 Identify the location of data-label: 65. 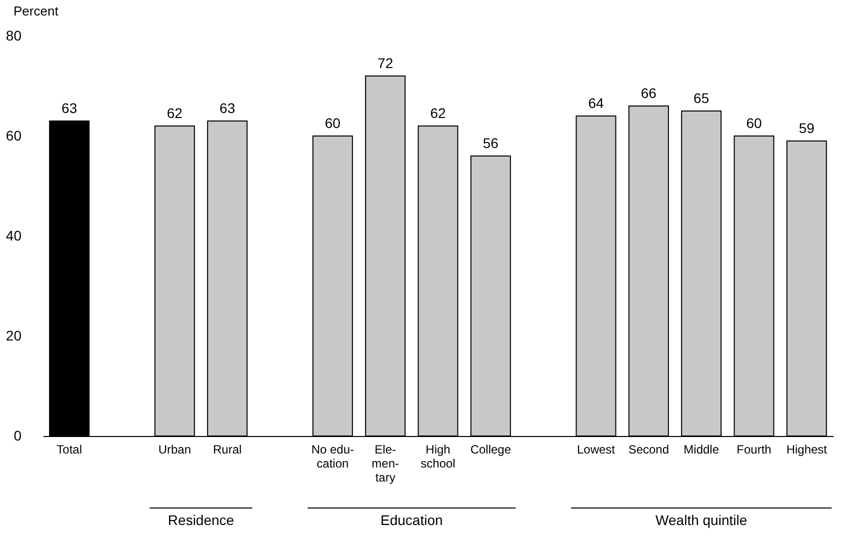
(702, 98).